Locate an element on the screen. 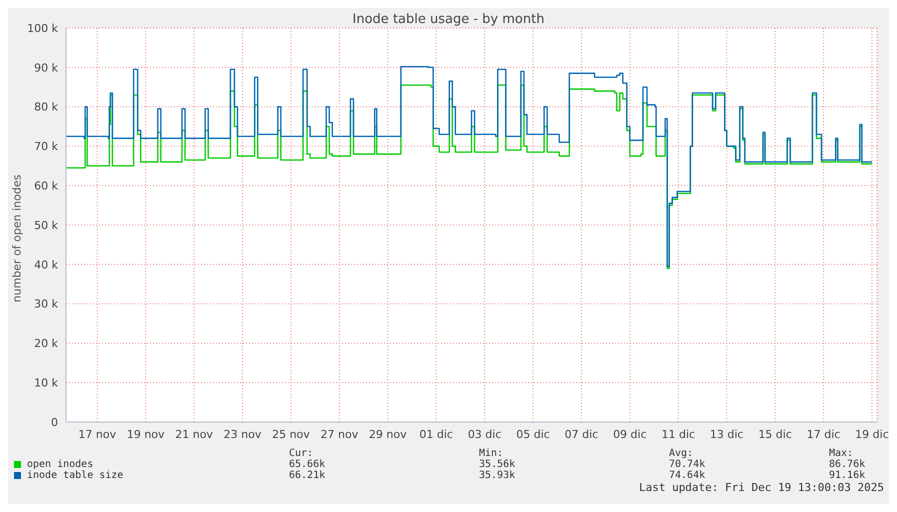  x-tick-label: 15 dic is located at coordinates (775, 434).